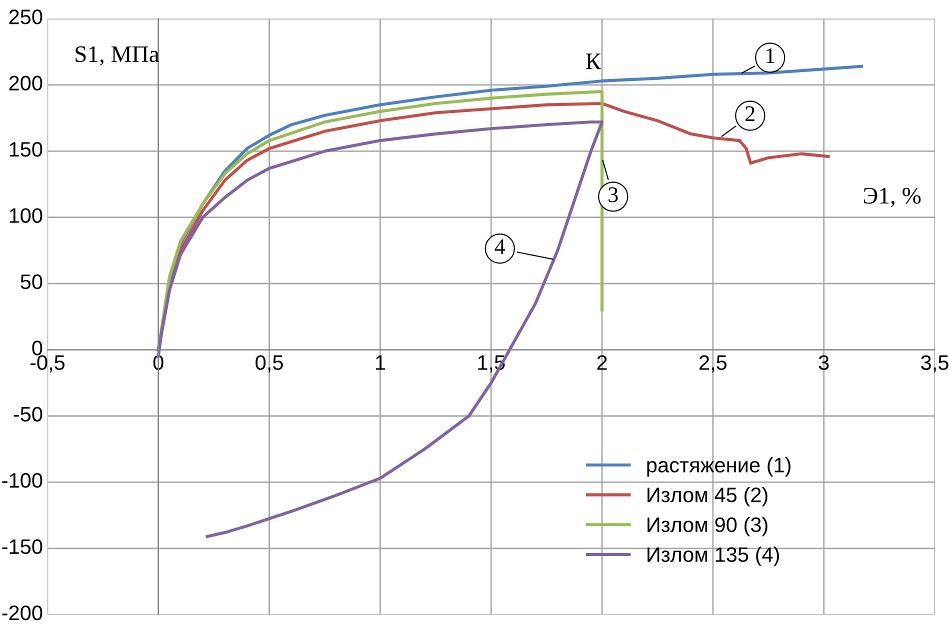  What do you see at coordinates (118, 56) in the screenshot?
I see `y-axis-title: S1, МПа` at bounding box center [118, 56].